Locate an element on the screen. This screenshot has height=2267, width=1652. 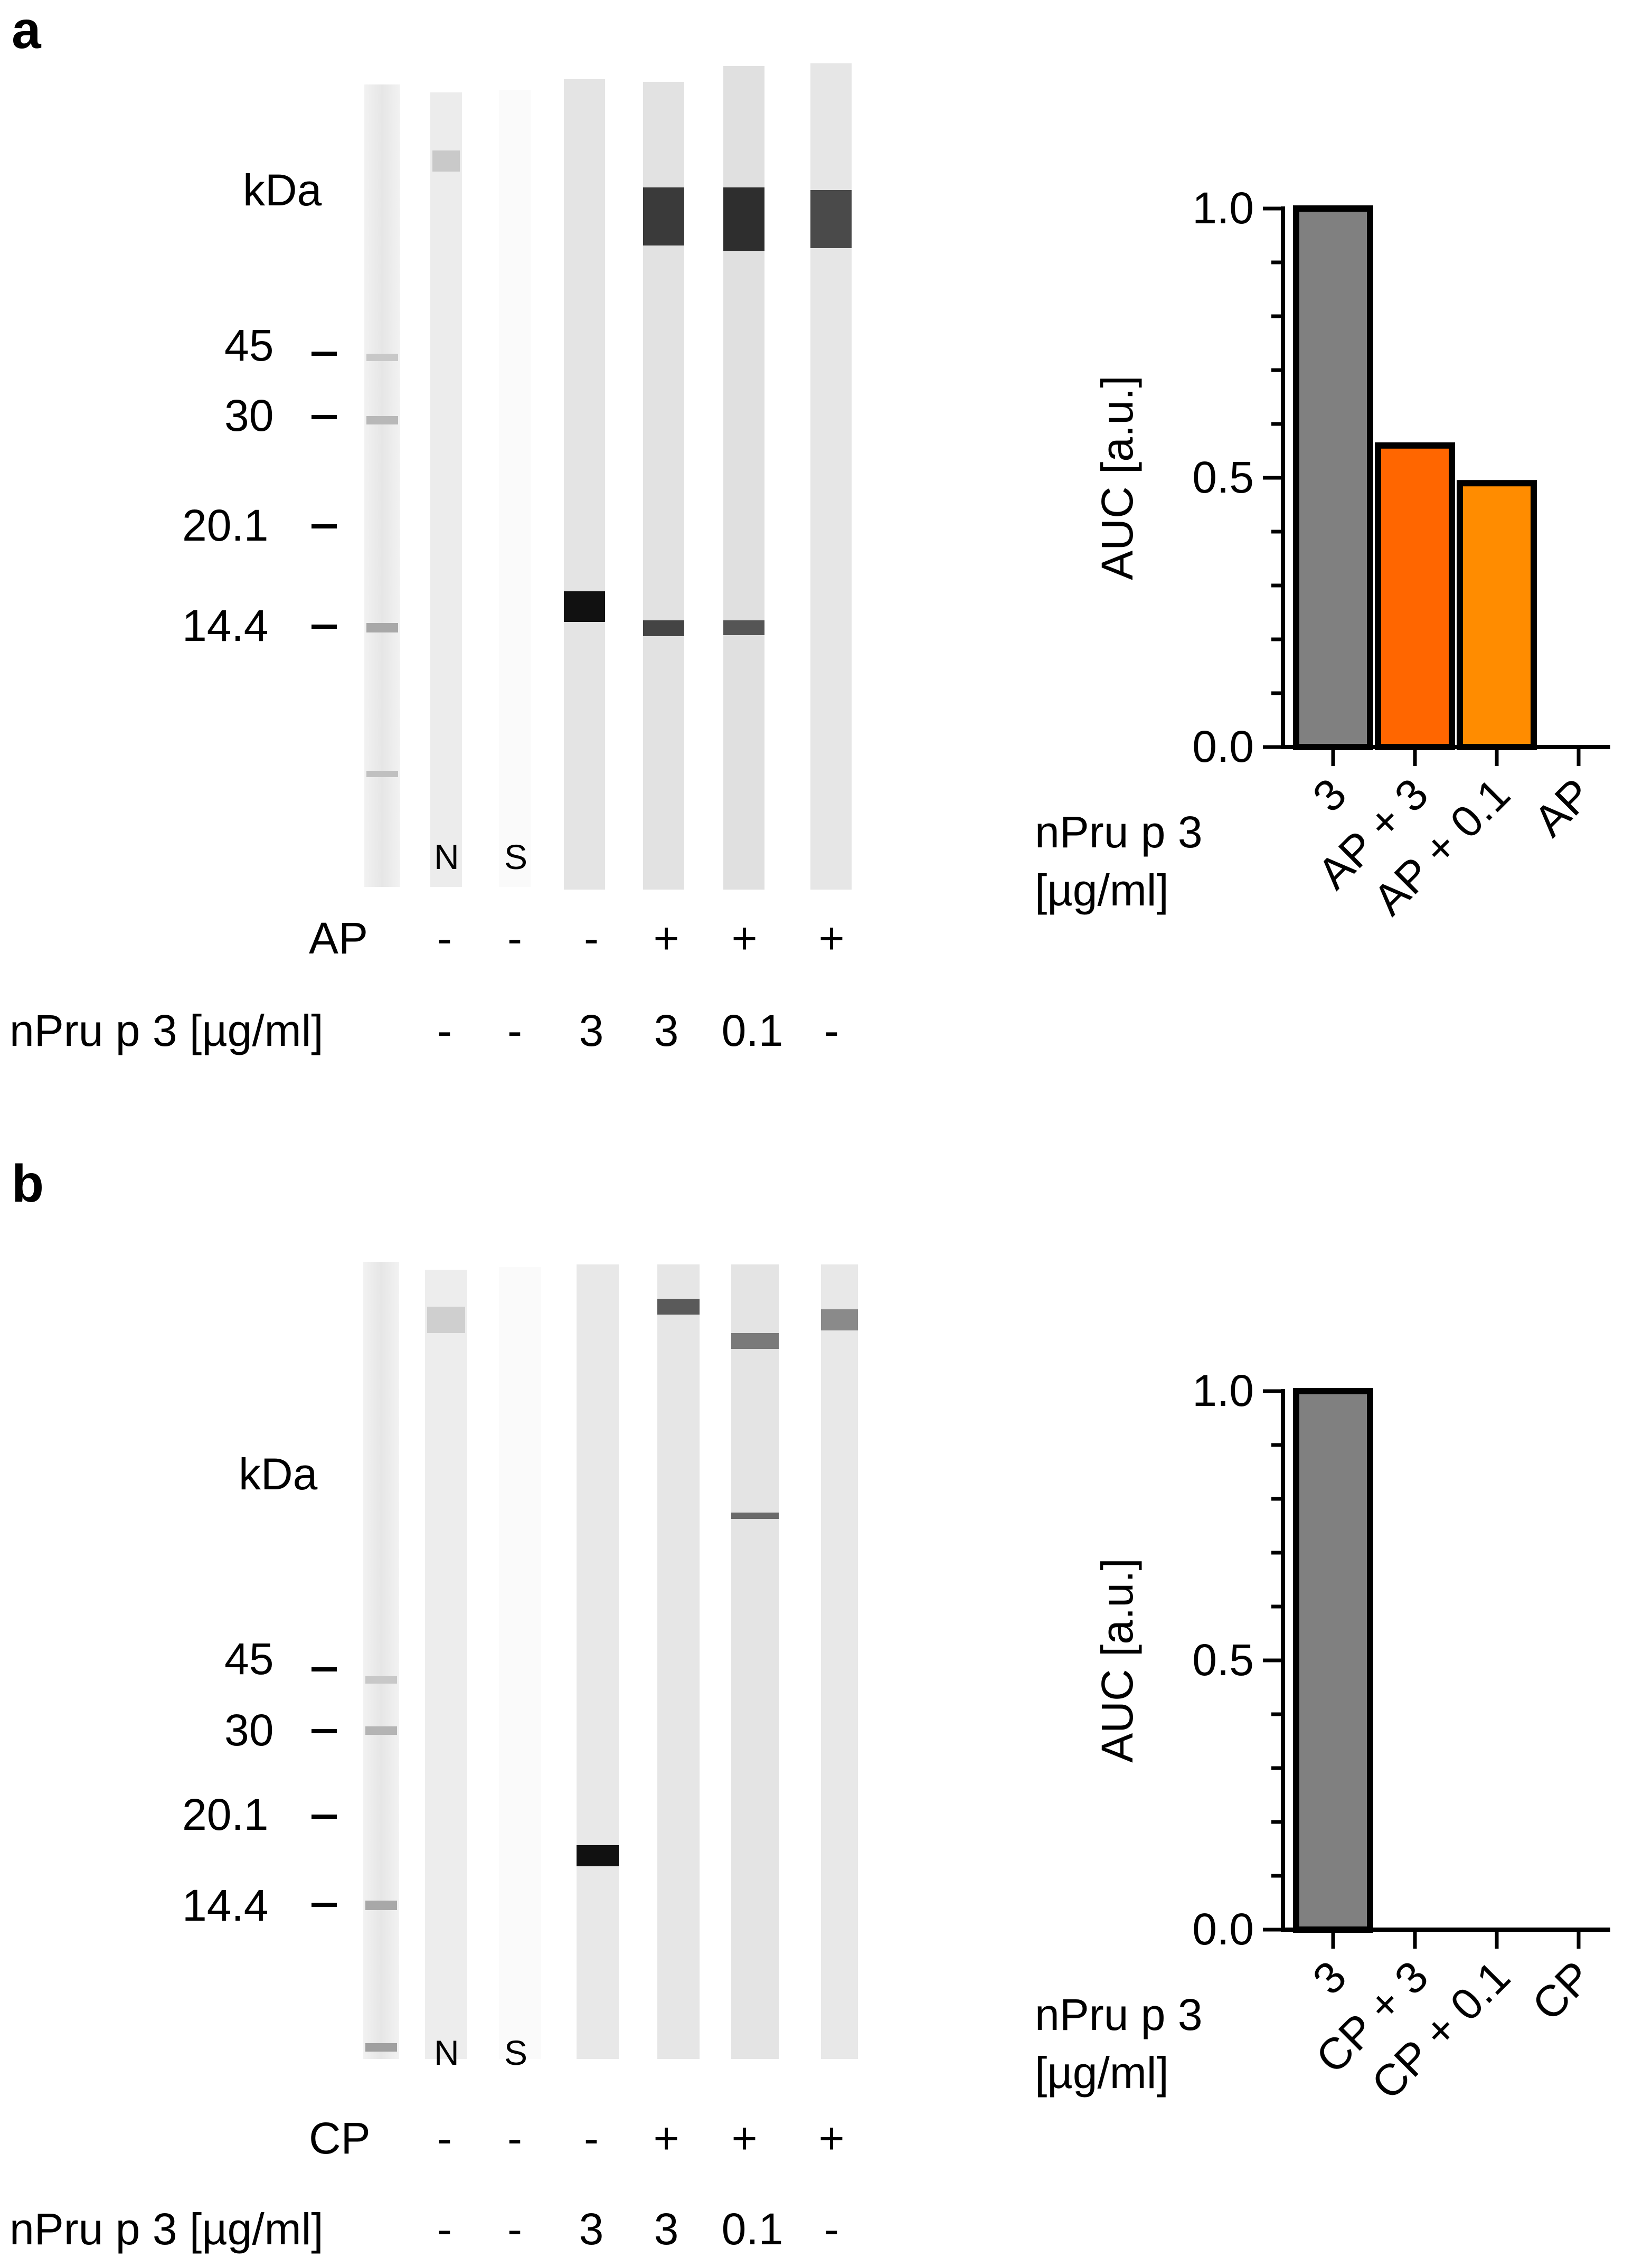
row1-label: CP is located at coordinates (340, 2138).